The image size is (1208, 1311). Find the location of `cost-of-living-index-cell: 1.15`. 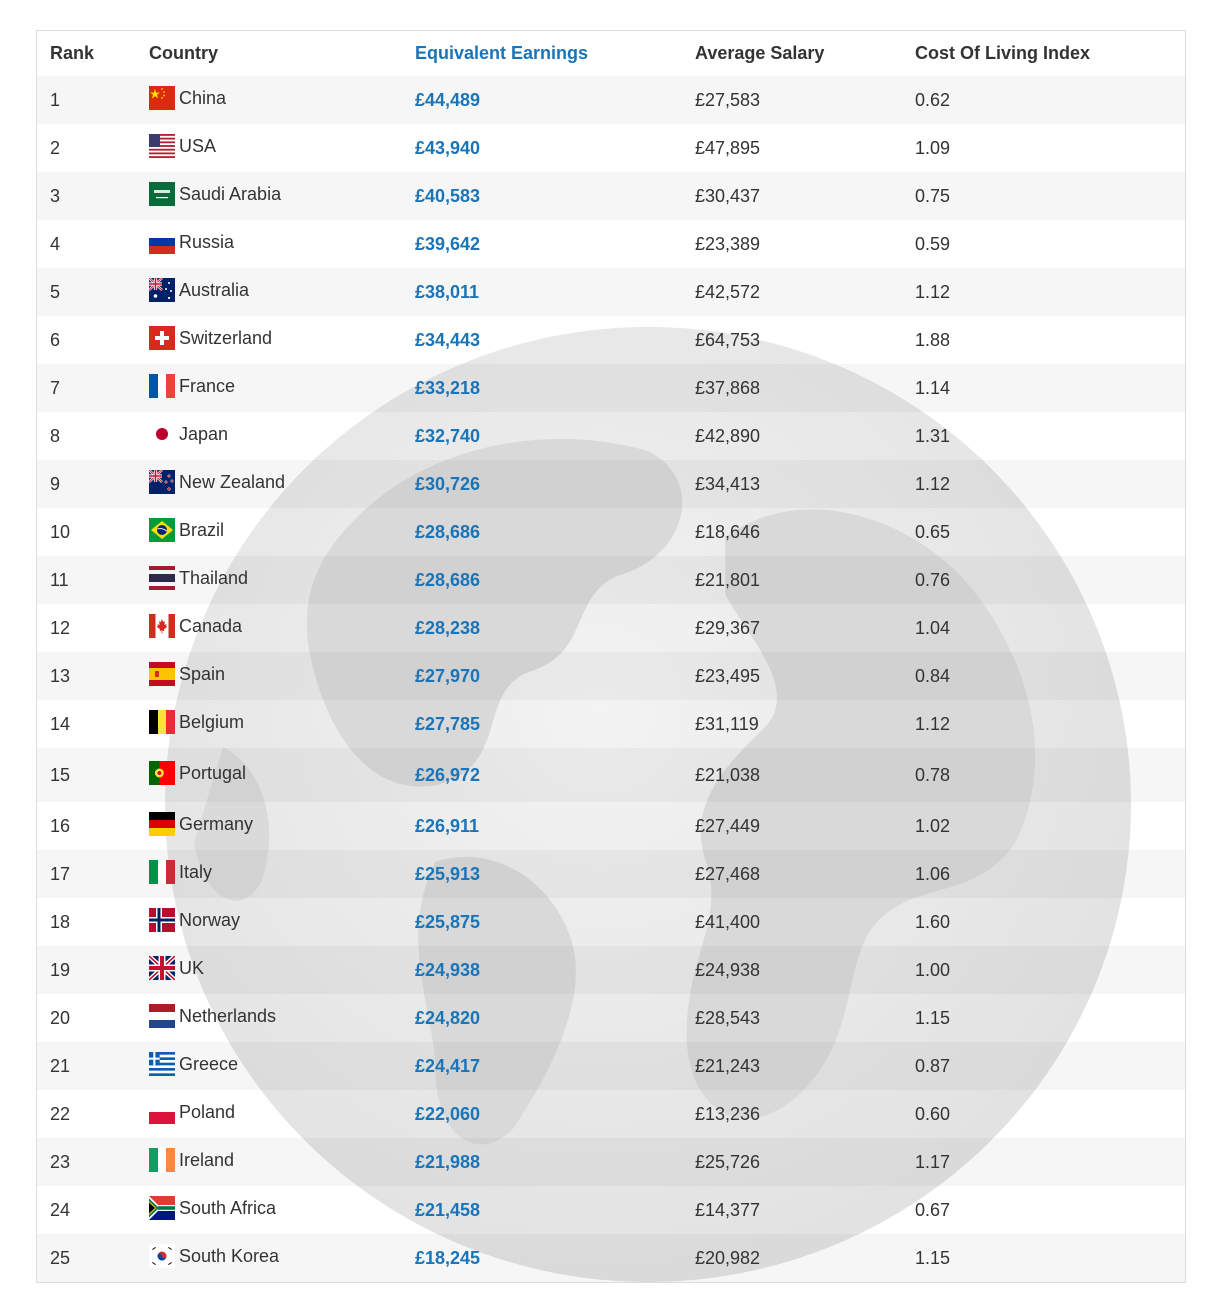

cost-of-living-index-cell: 1.15 is located at coordinates (1050, 1258).